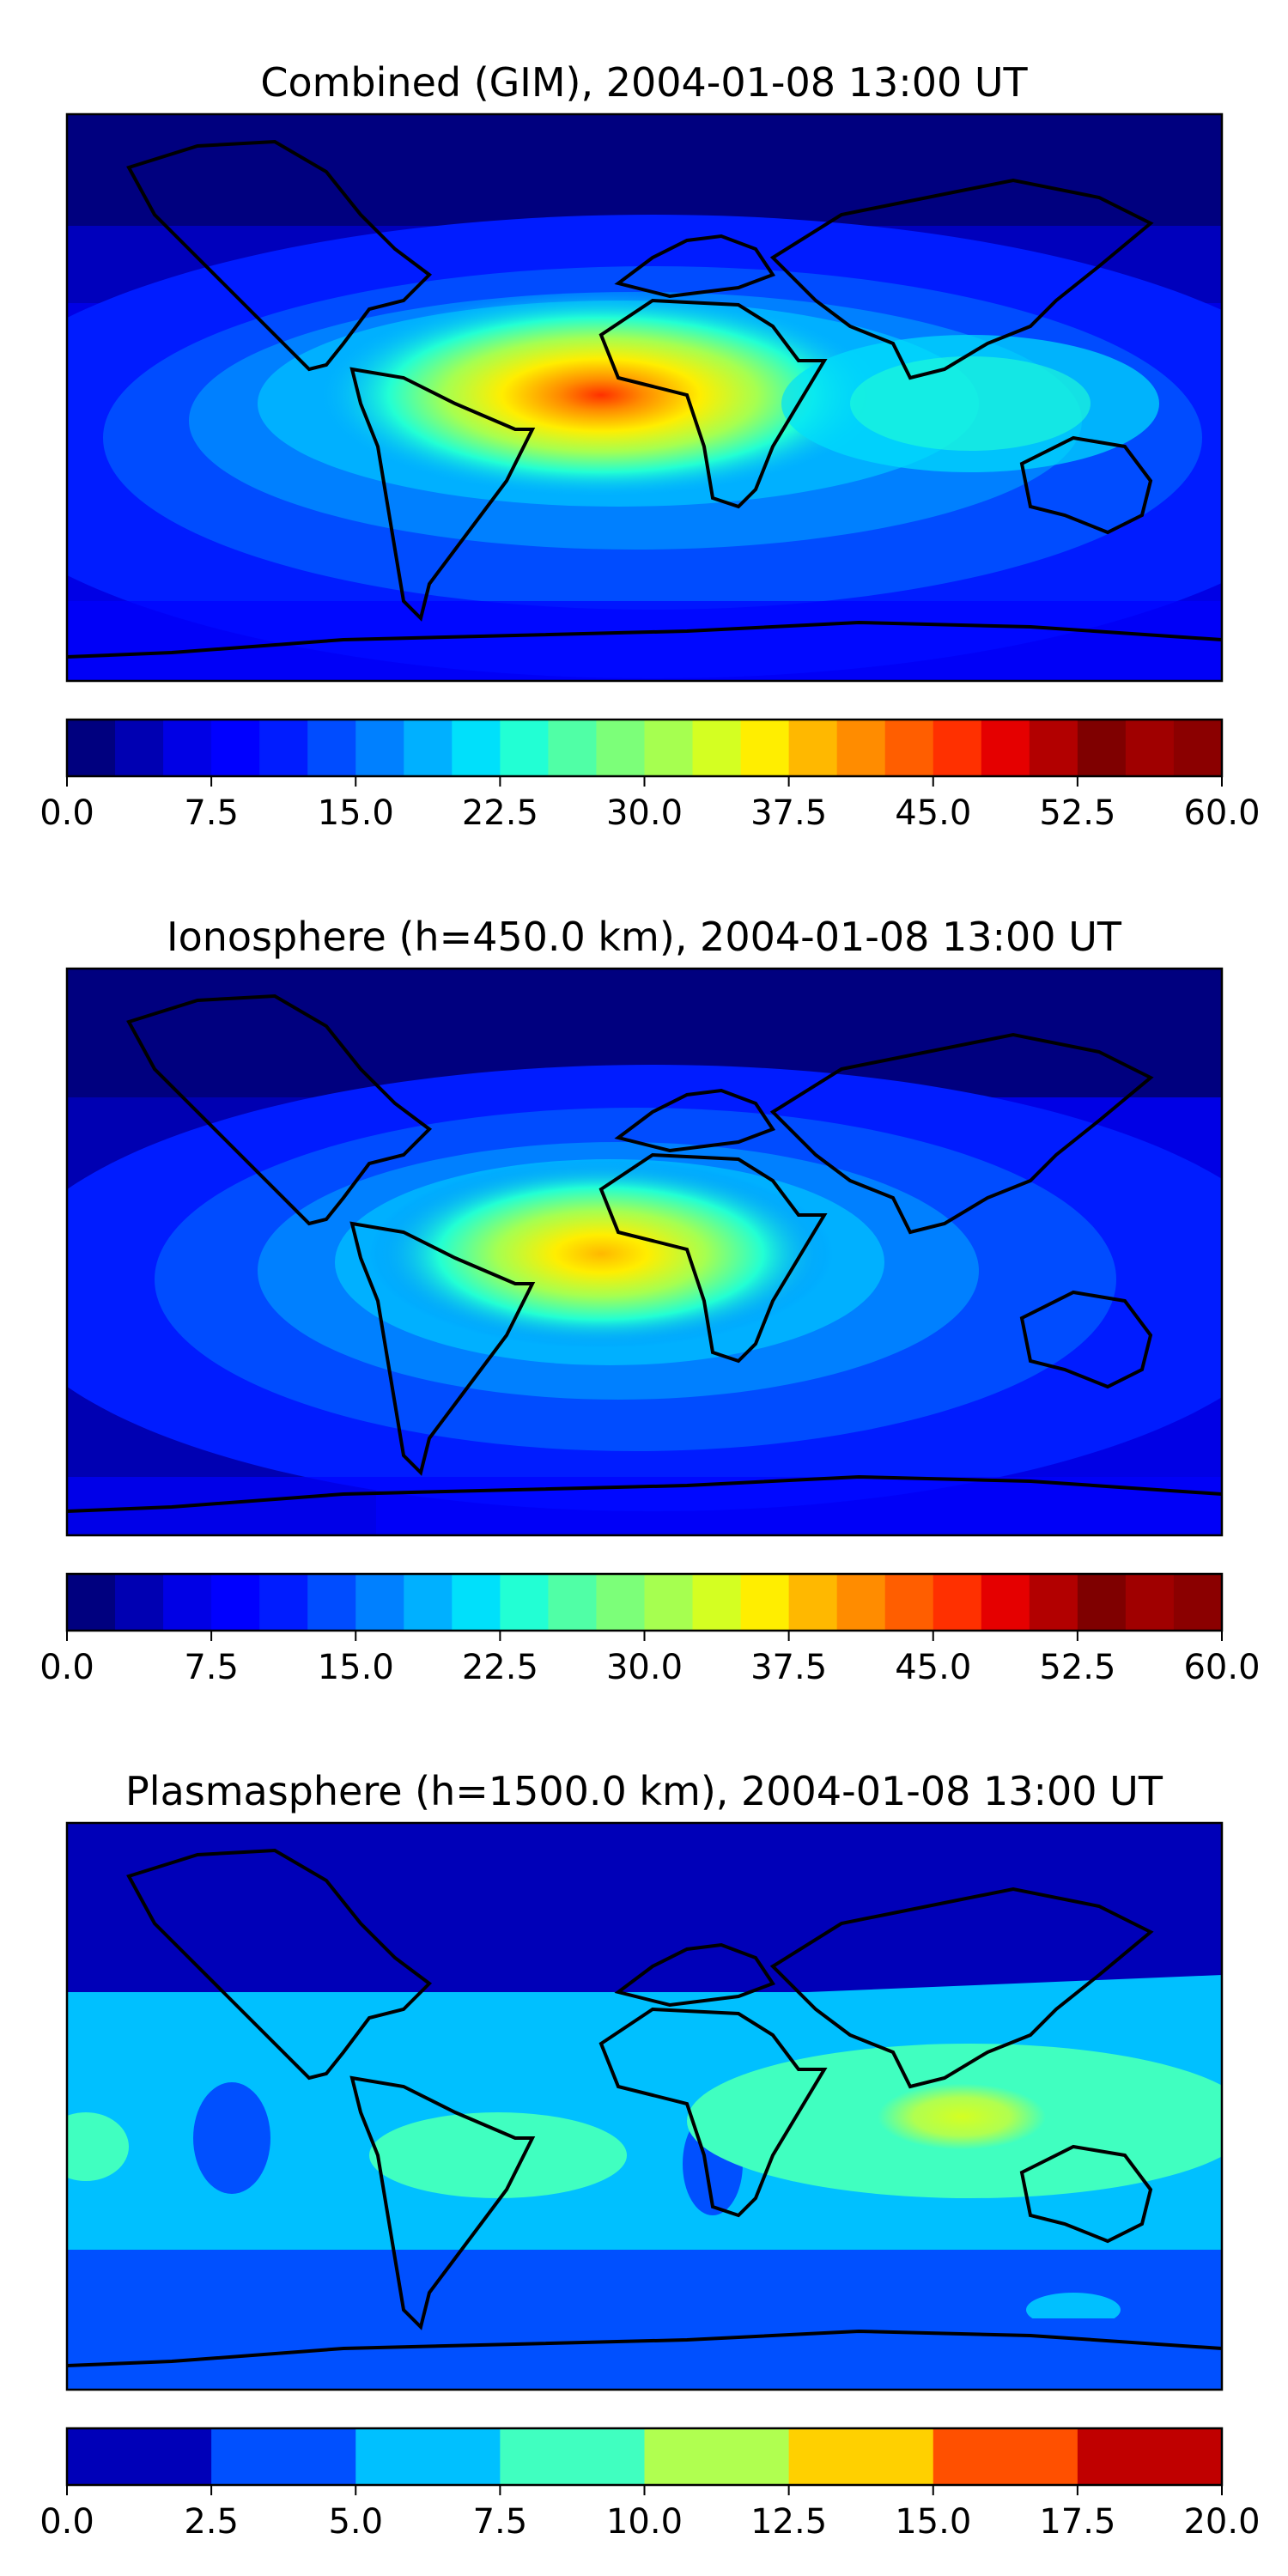 This screenshot has width=1288, height=2576. What do you see at coordinates (1077, 1667) in the screenshot?
I see `colorbar-tick-label: 52.5` at bounding box center [1077, 1667].